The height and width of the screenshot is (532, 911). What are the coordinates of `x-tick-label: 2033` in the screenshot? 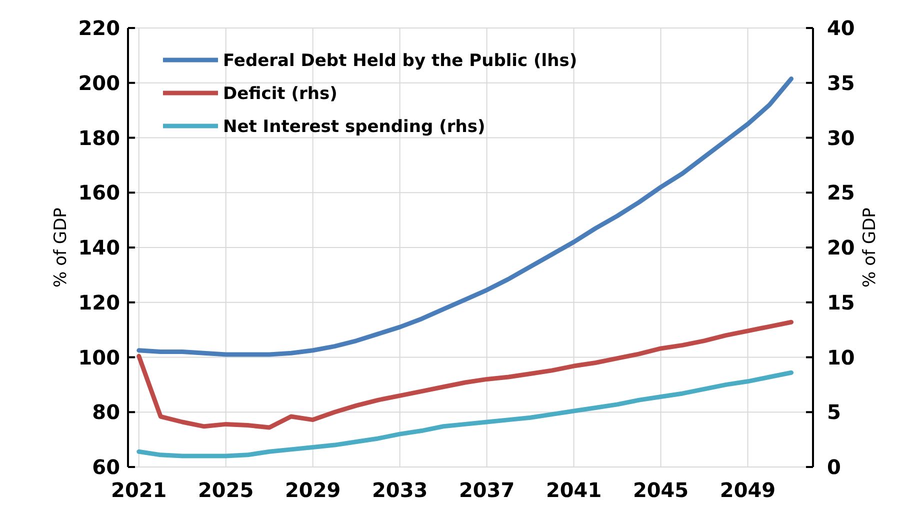 It's located at (400, 490).